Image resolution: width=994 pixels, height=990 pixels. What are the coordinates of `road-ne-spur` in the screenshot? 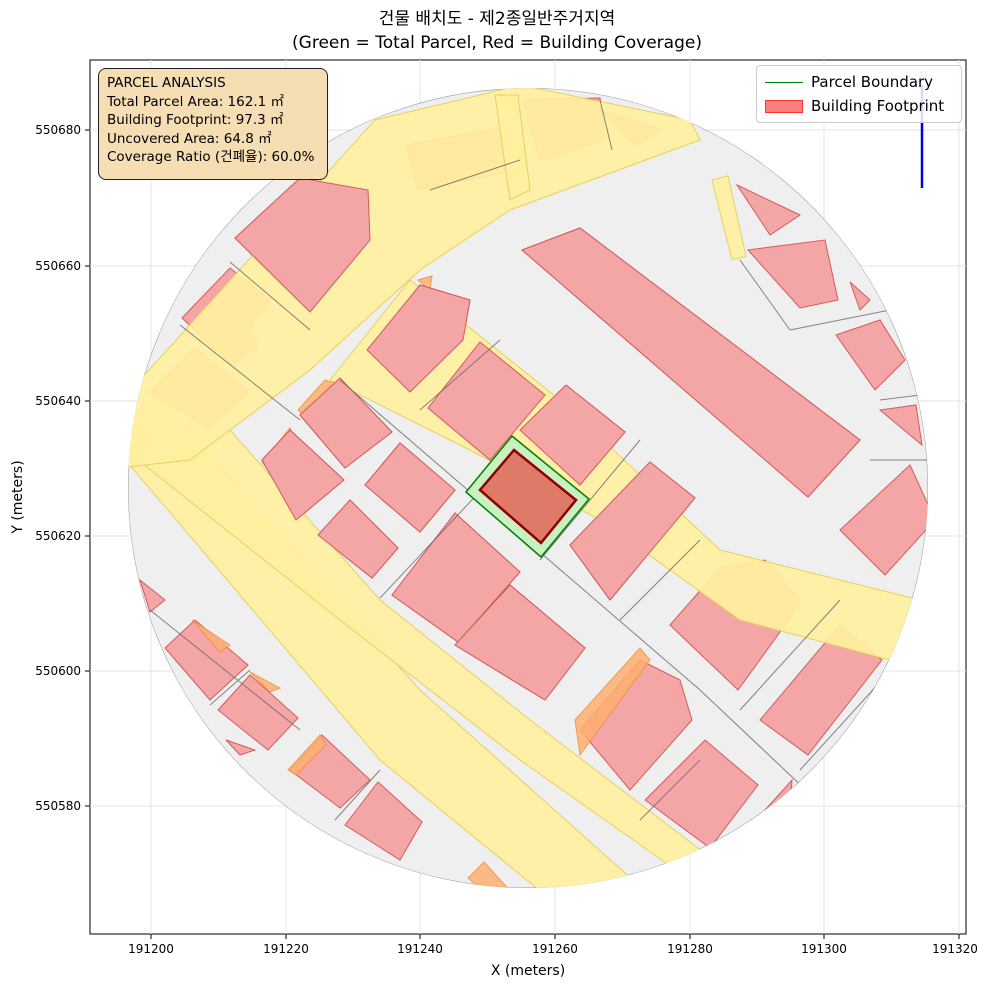 It's located at (729, 218).